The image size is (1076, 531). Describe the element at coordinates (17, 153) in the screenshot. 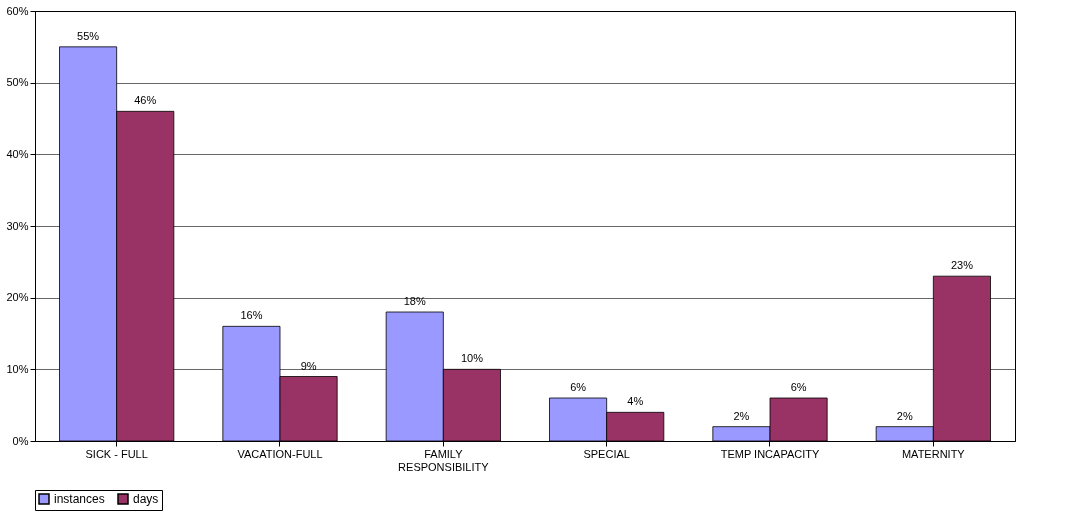

I see `y-tick-label: 40%` at that location.